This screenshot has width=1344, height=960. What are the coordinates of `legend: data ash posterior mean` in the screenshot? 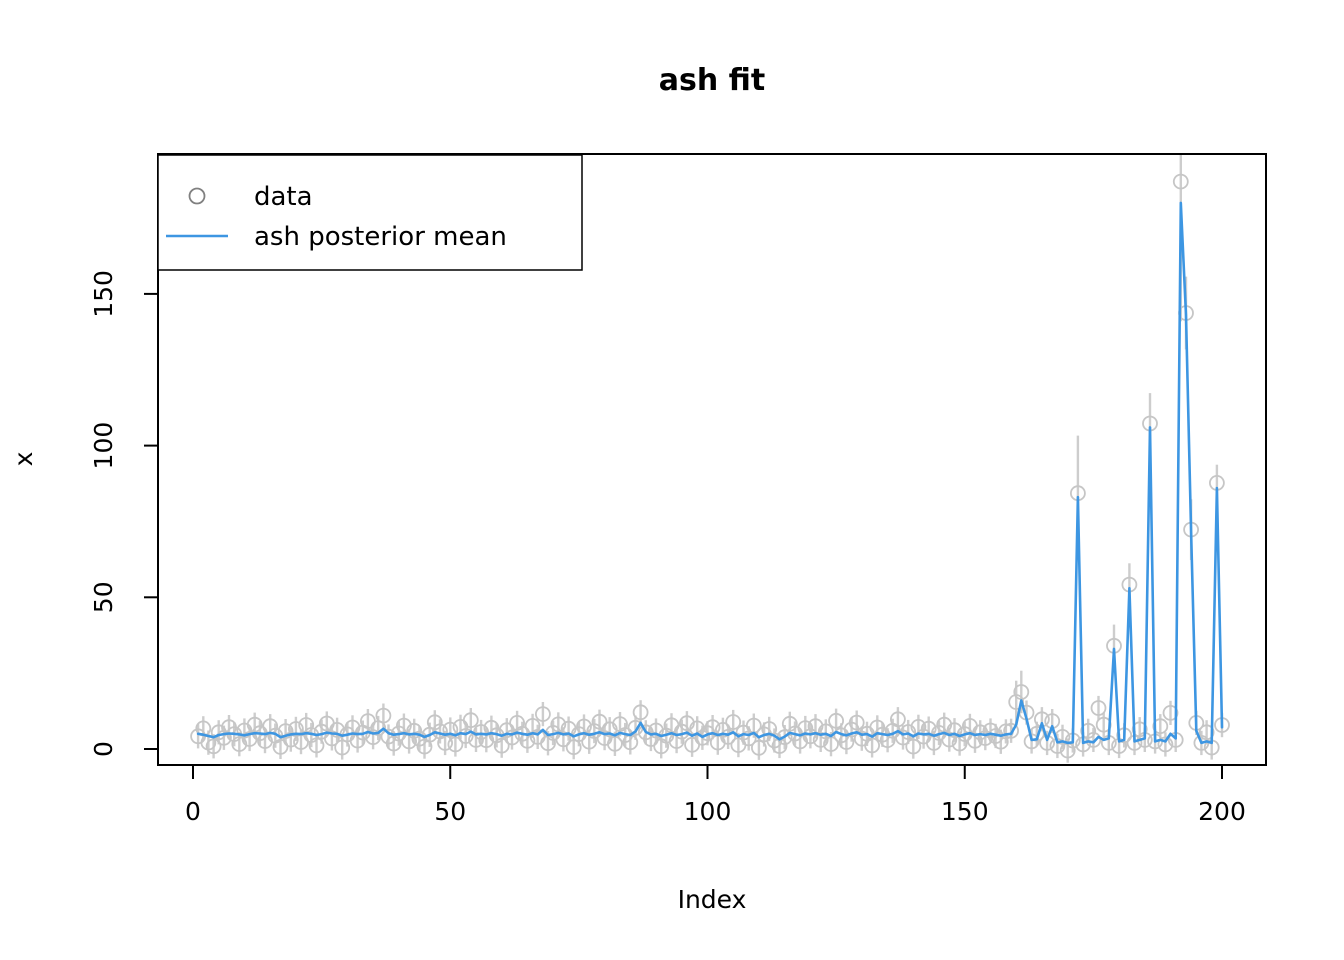 It's located at (370, 212).